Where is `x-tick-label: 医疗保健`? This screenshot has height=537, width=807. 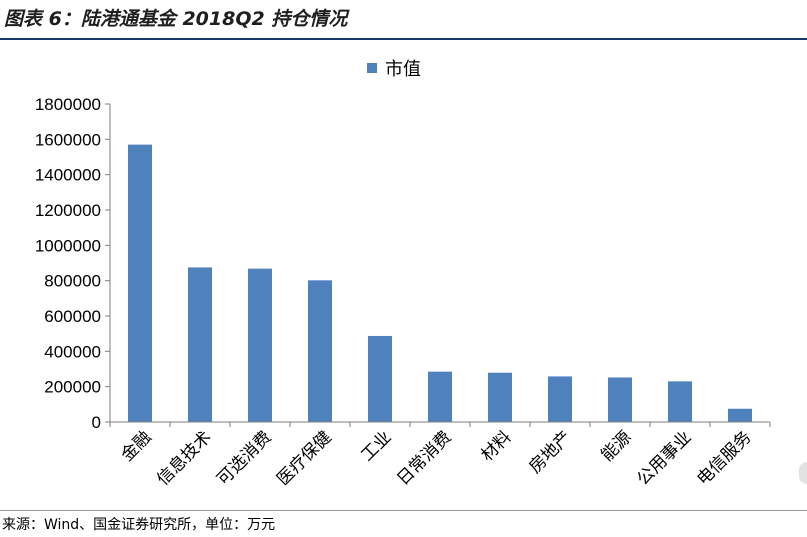 x-tick-label: 医疗保健 is located at coordinates (304, 458).